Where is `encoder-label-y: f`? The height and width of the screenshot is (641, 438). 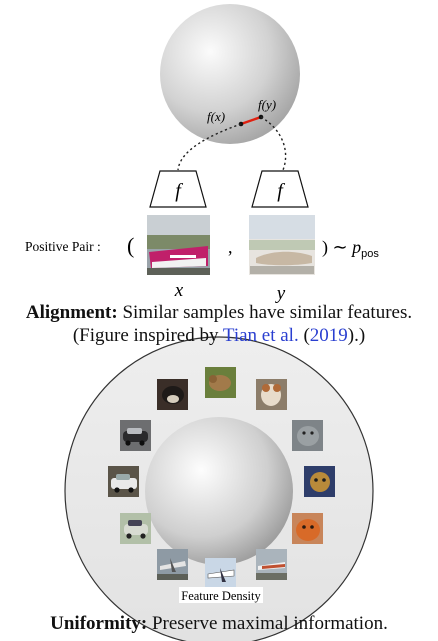
encoder-label-y: f is located at coordinates (281, 191).